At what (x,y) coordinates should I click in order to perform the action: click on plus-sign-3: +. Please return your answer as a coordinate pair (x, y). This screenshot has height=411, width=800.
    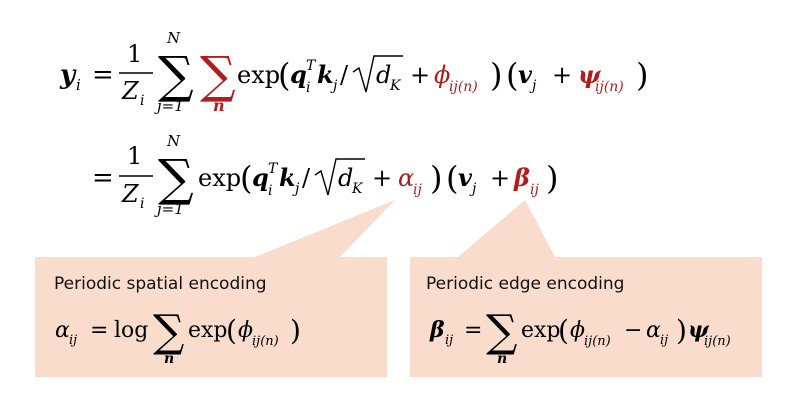
    Looking at the image, I should click on (382, 178).